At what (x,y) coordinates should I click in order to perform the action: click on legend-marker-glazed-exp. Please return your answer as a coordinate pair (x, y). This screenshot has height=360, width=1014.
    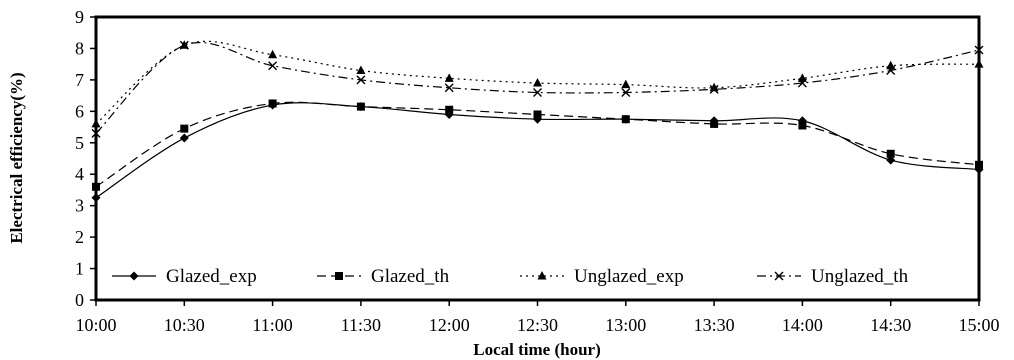
    Looking at the image, I should click on (134, 276).